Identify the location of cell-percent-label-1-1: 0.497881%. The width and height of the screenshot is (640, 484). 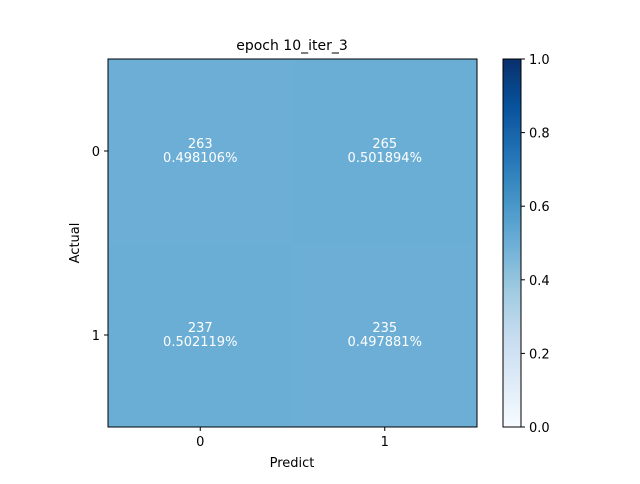
(385, 342).